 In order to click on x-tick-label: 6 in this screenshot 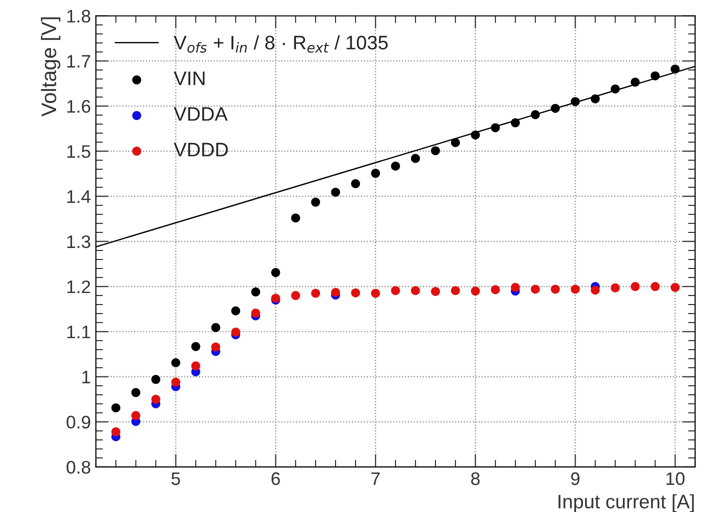, I will do `click(276, 479)`.